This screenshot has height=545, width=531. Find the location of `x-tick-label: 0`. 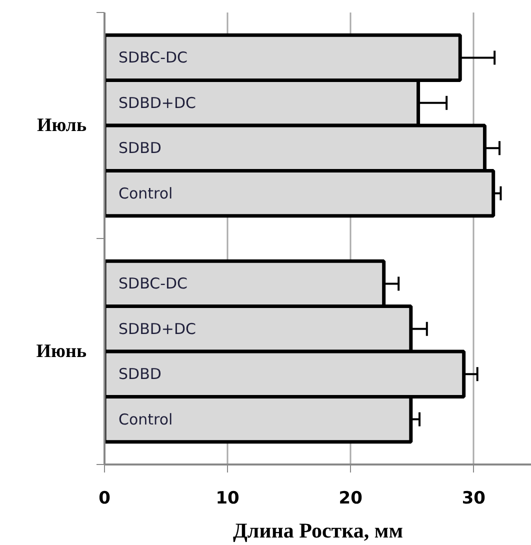

x-tick-label: 0 is located at coordinates (104, 498).